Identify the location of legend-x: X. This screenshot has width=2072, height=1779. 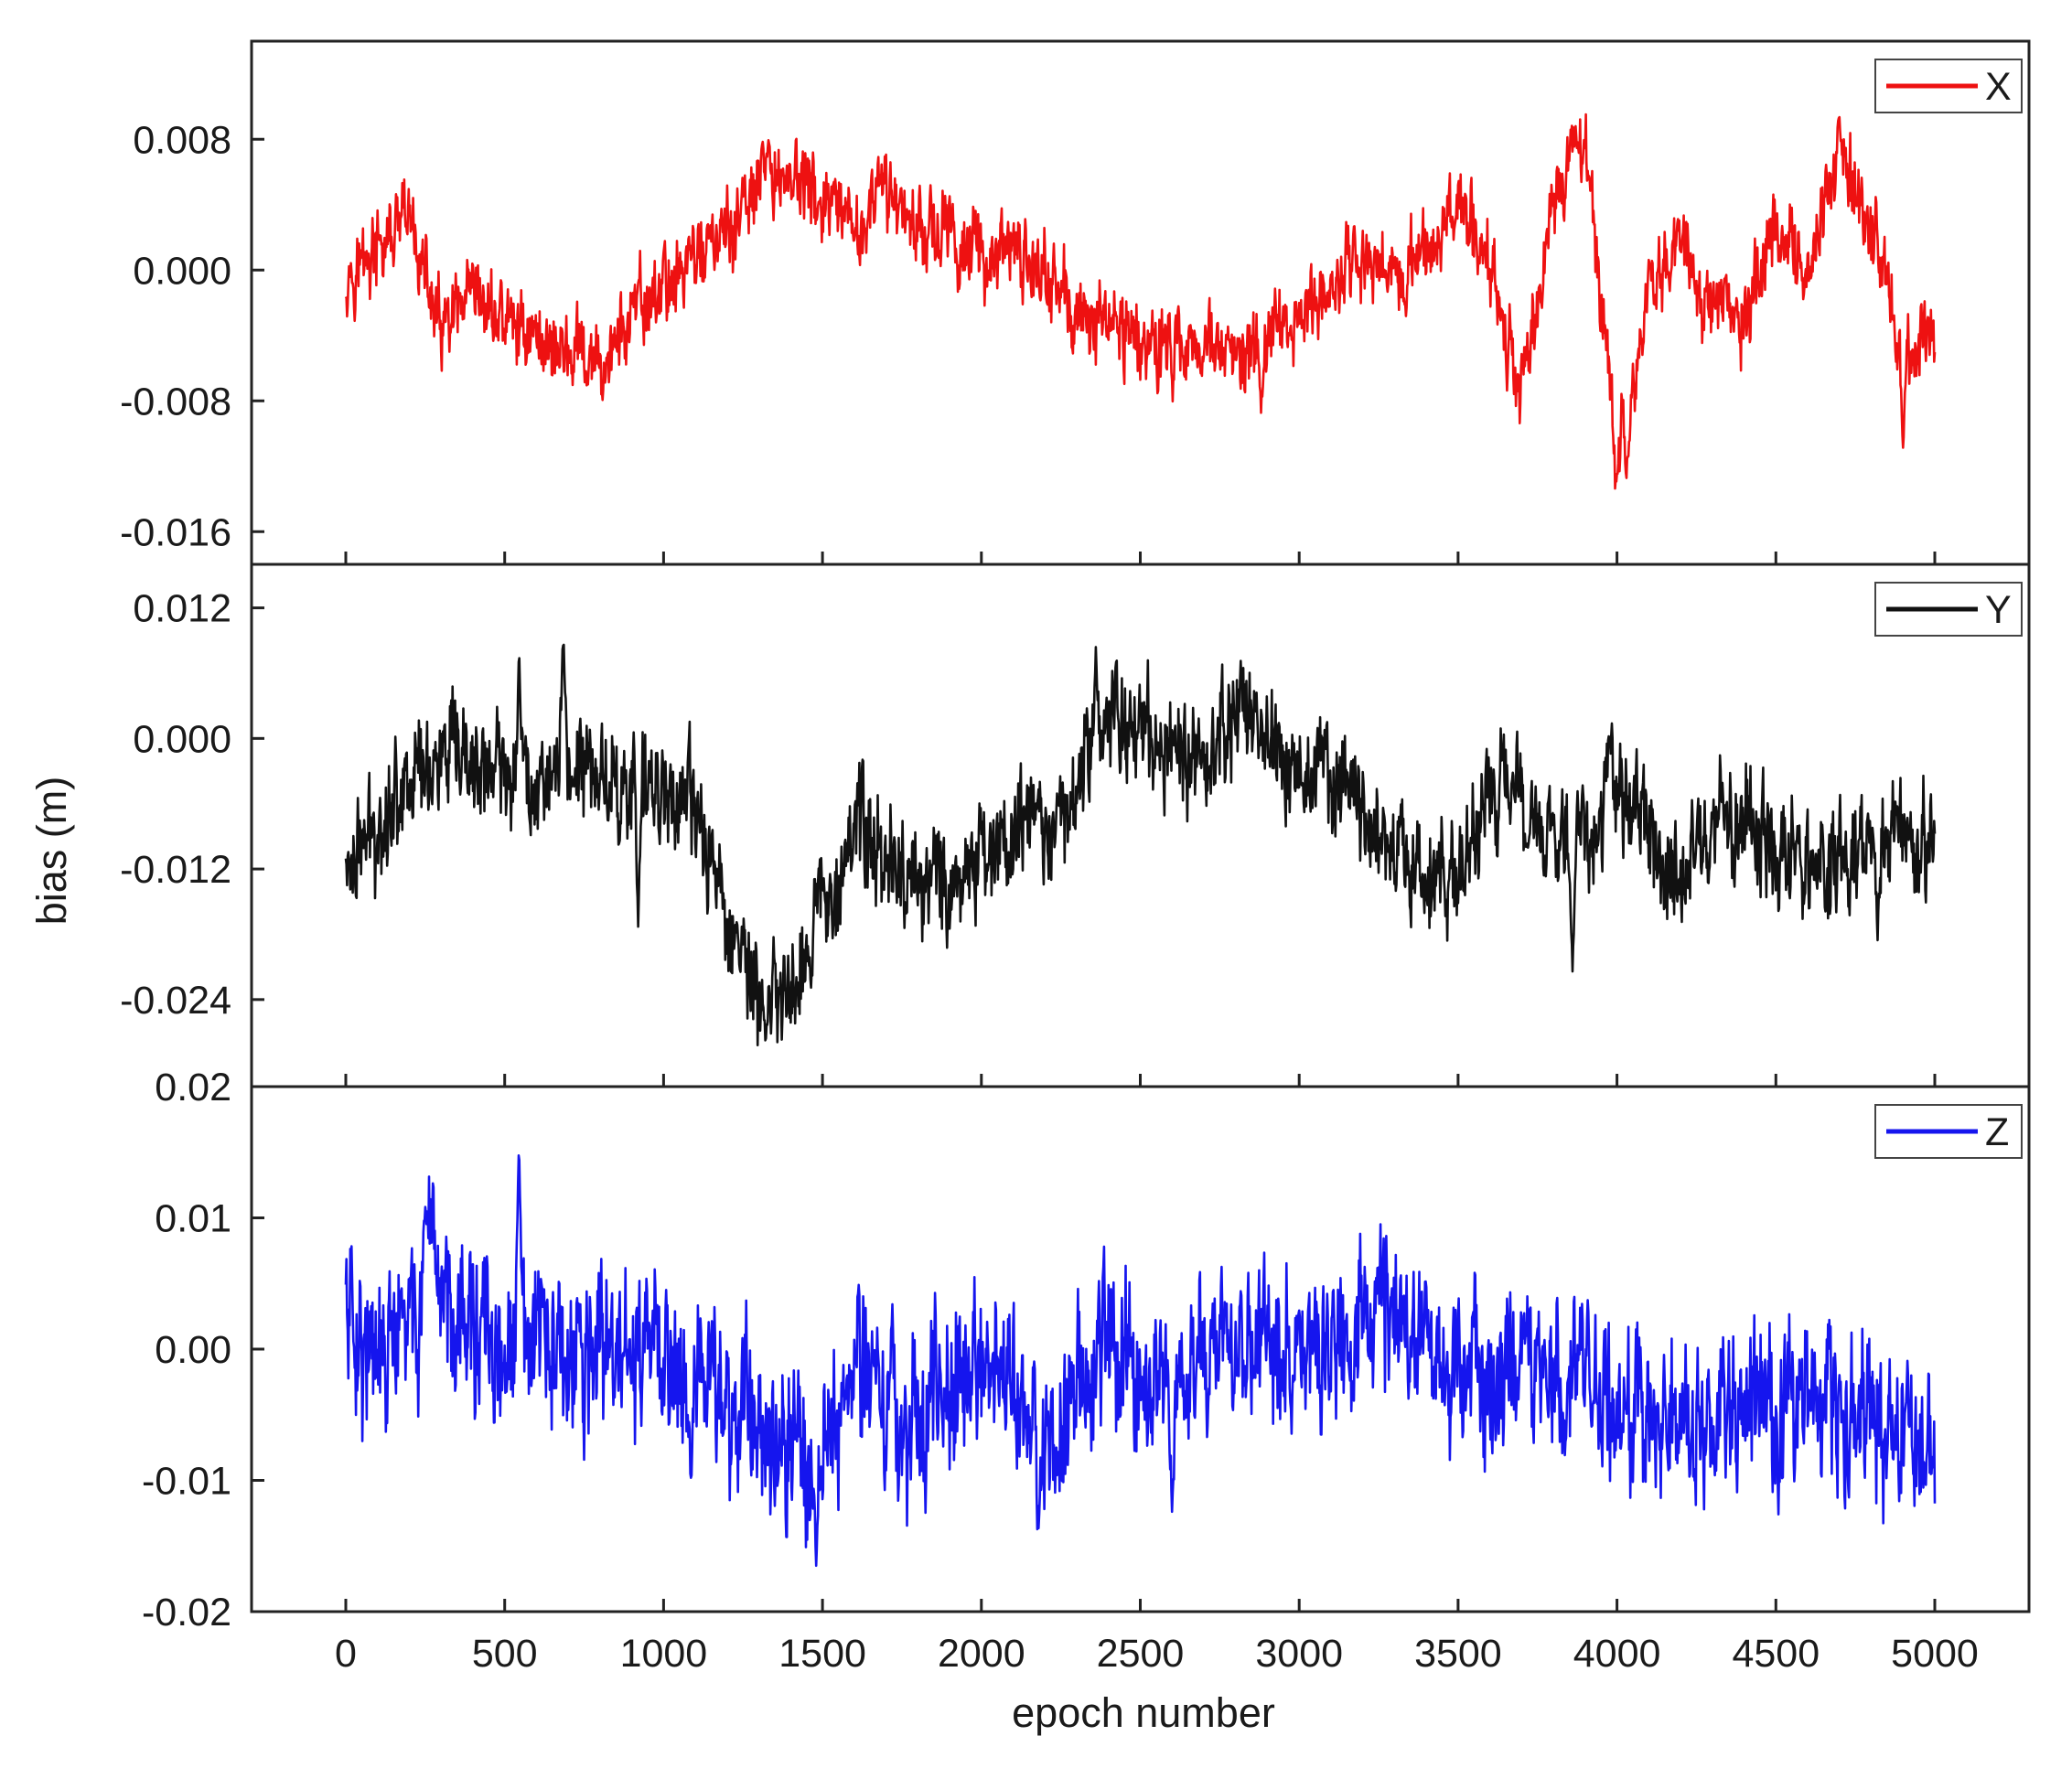
(1948, 86).